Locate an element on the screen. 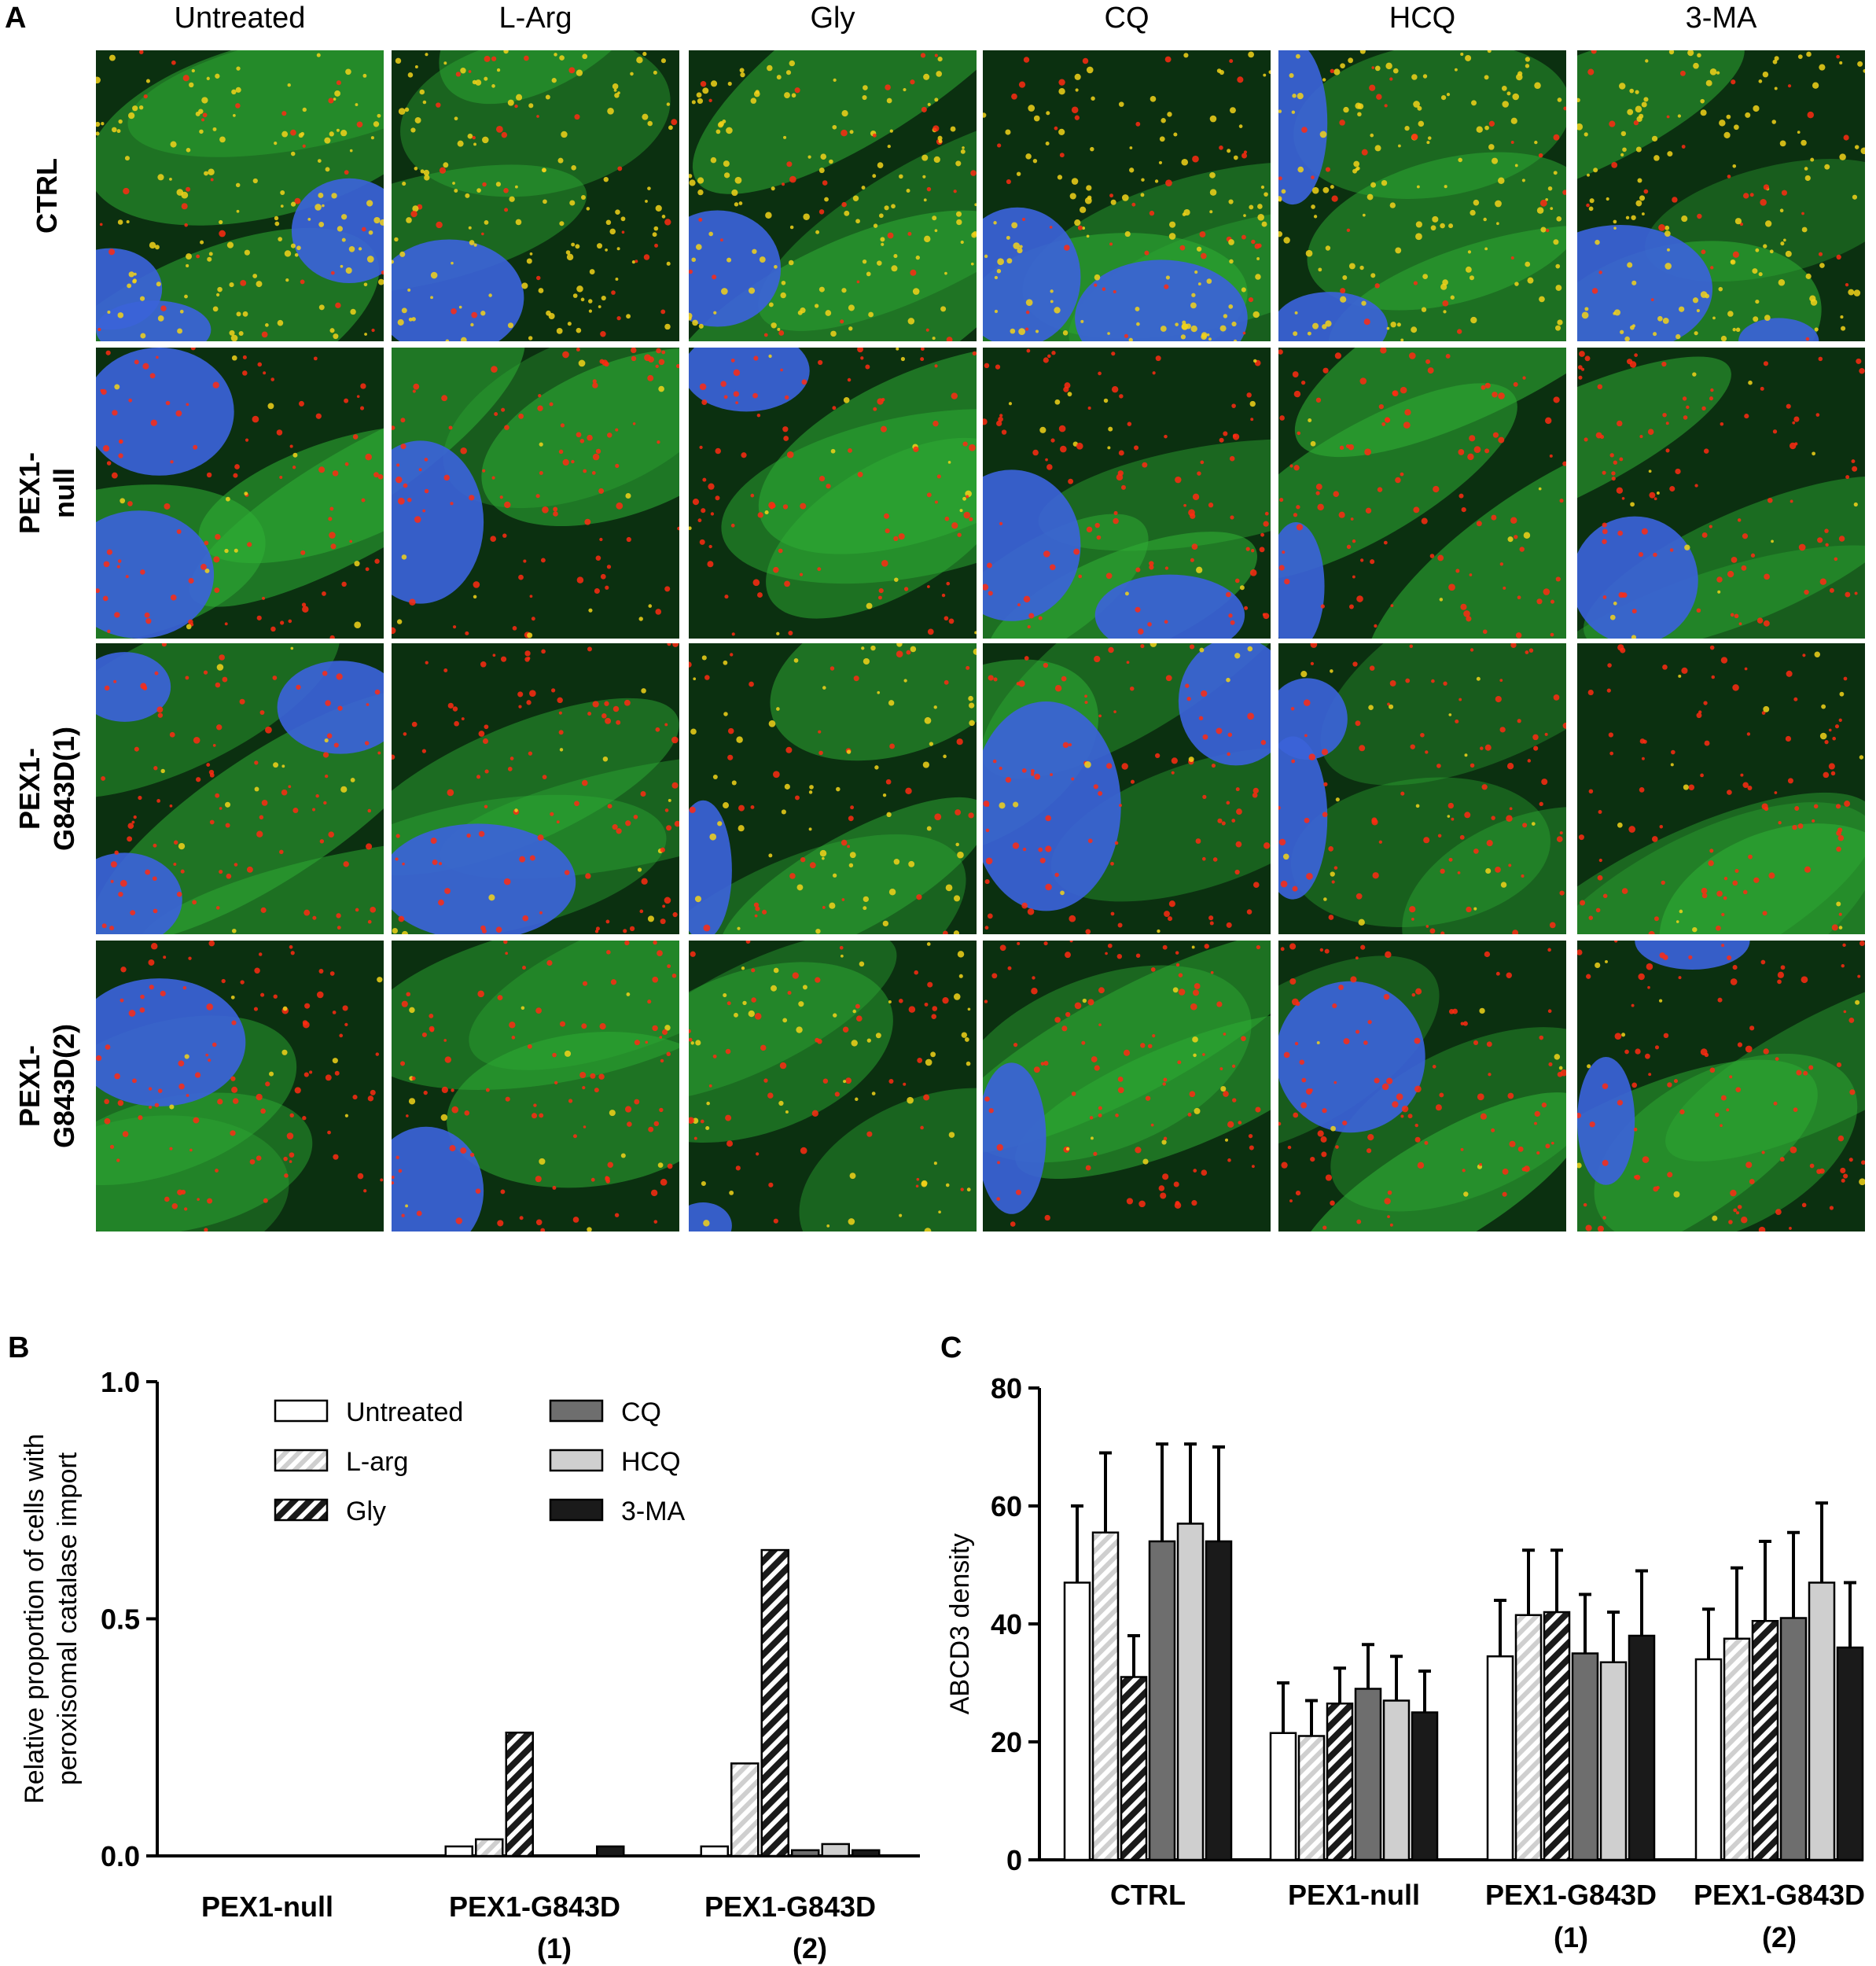 The image size is (1876, 1966). panel-b-legend-swatch-untreated is located at coordinates (301, 1411).